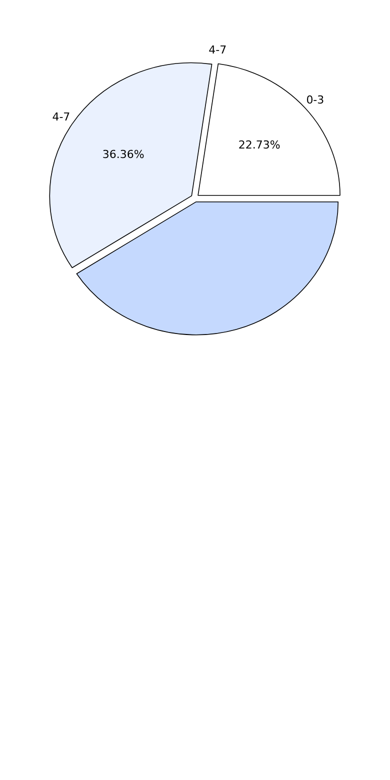  I want to click on text: 4-7, so click(217, 50).